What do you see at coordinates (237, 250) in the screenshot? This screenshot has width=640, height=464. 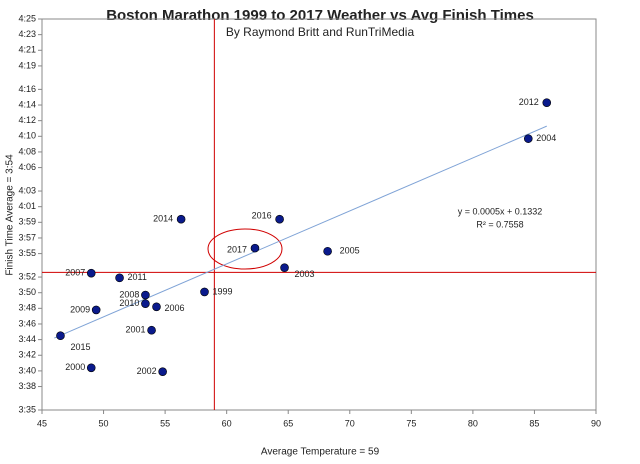 I see `point-label: 2017` at bounding box center [237, 250].